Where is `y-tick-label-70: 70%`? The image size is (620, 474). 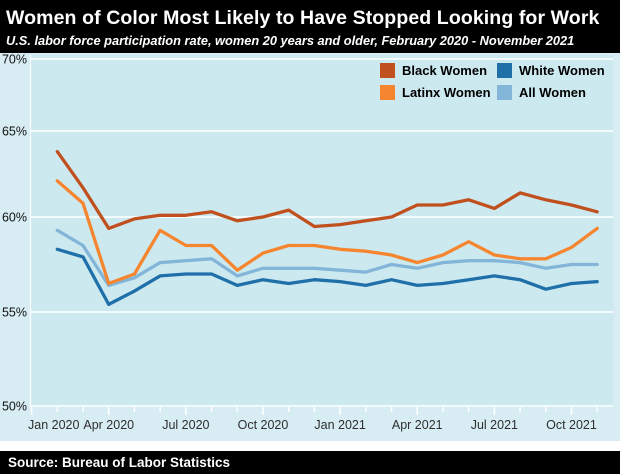
y-tick-label-70: 70% is located at coordinates (14, 60).